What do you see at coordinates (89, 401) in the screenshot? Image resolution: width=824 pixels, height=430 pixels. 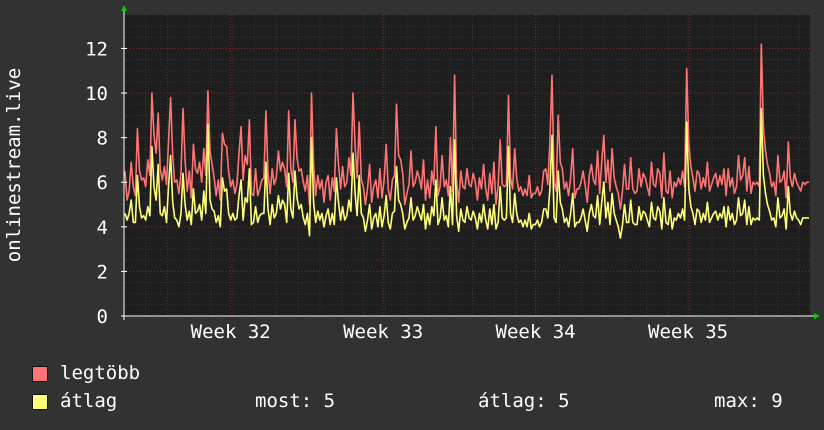 I see `legend-label-avg: átlag` at bounding box center [89, 401].